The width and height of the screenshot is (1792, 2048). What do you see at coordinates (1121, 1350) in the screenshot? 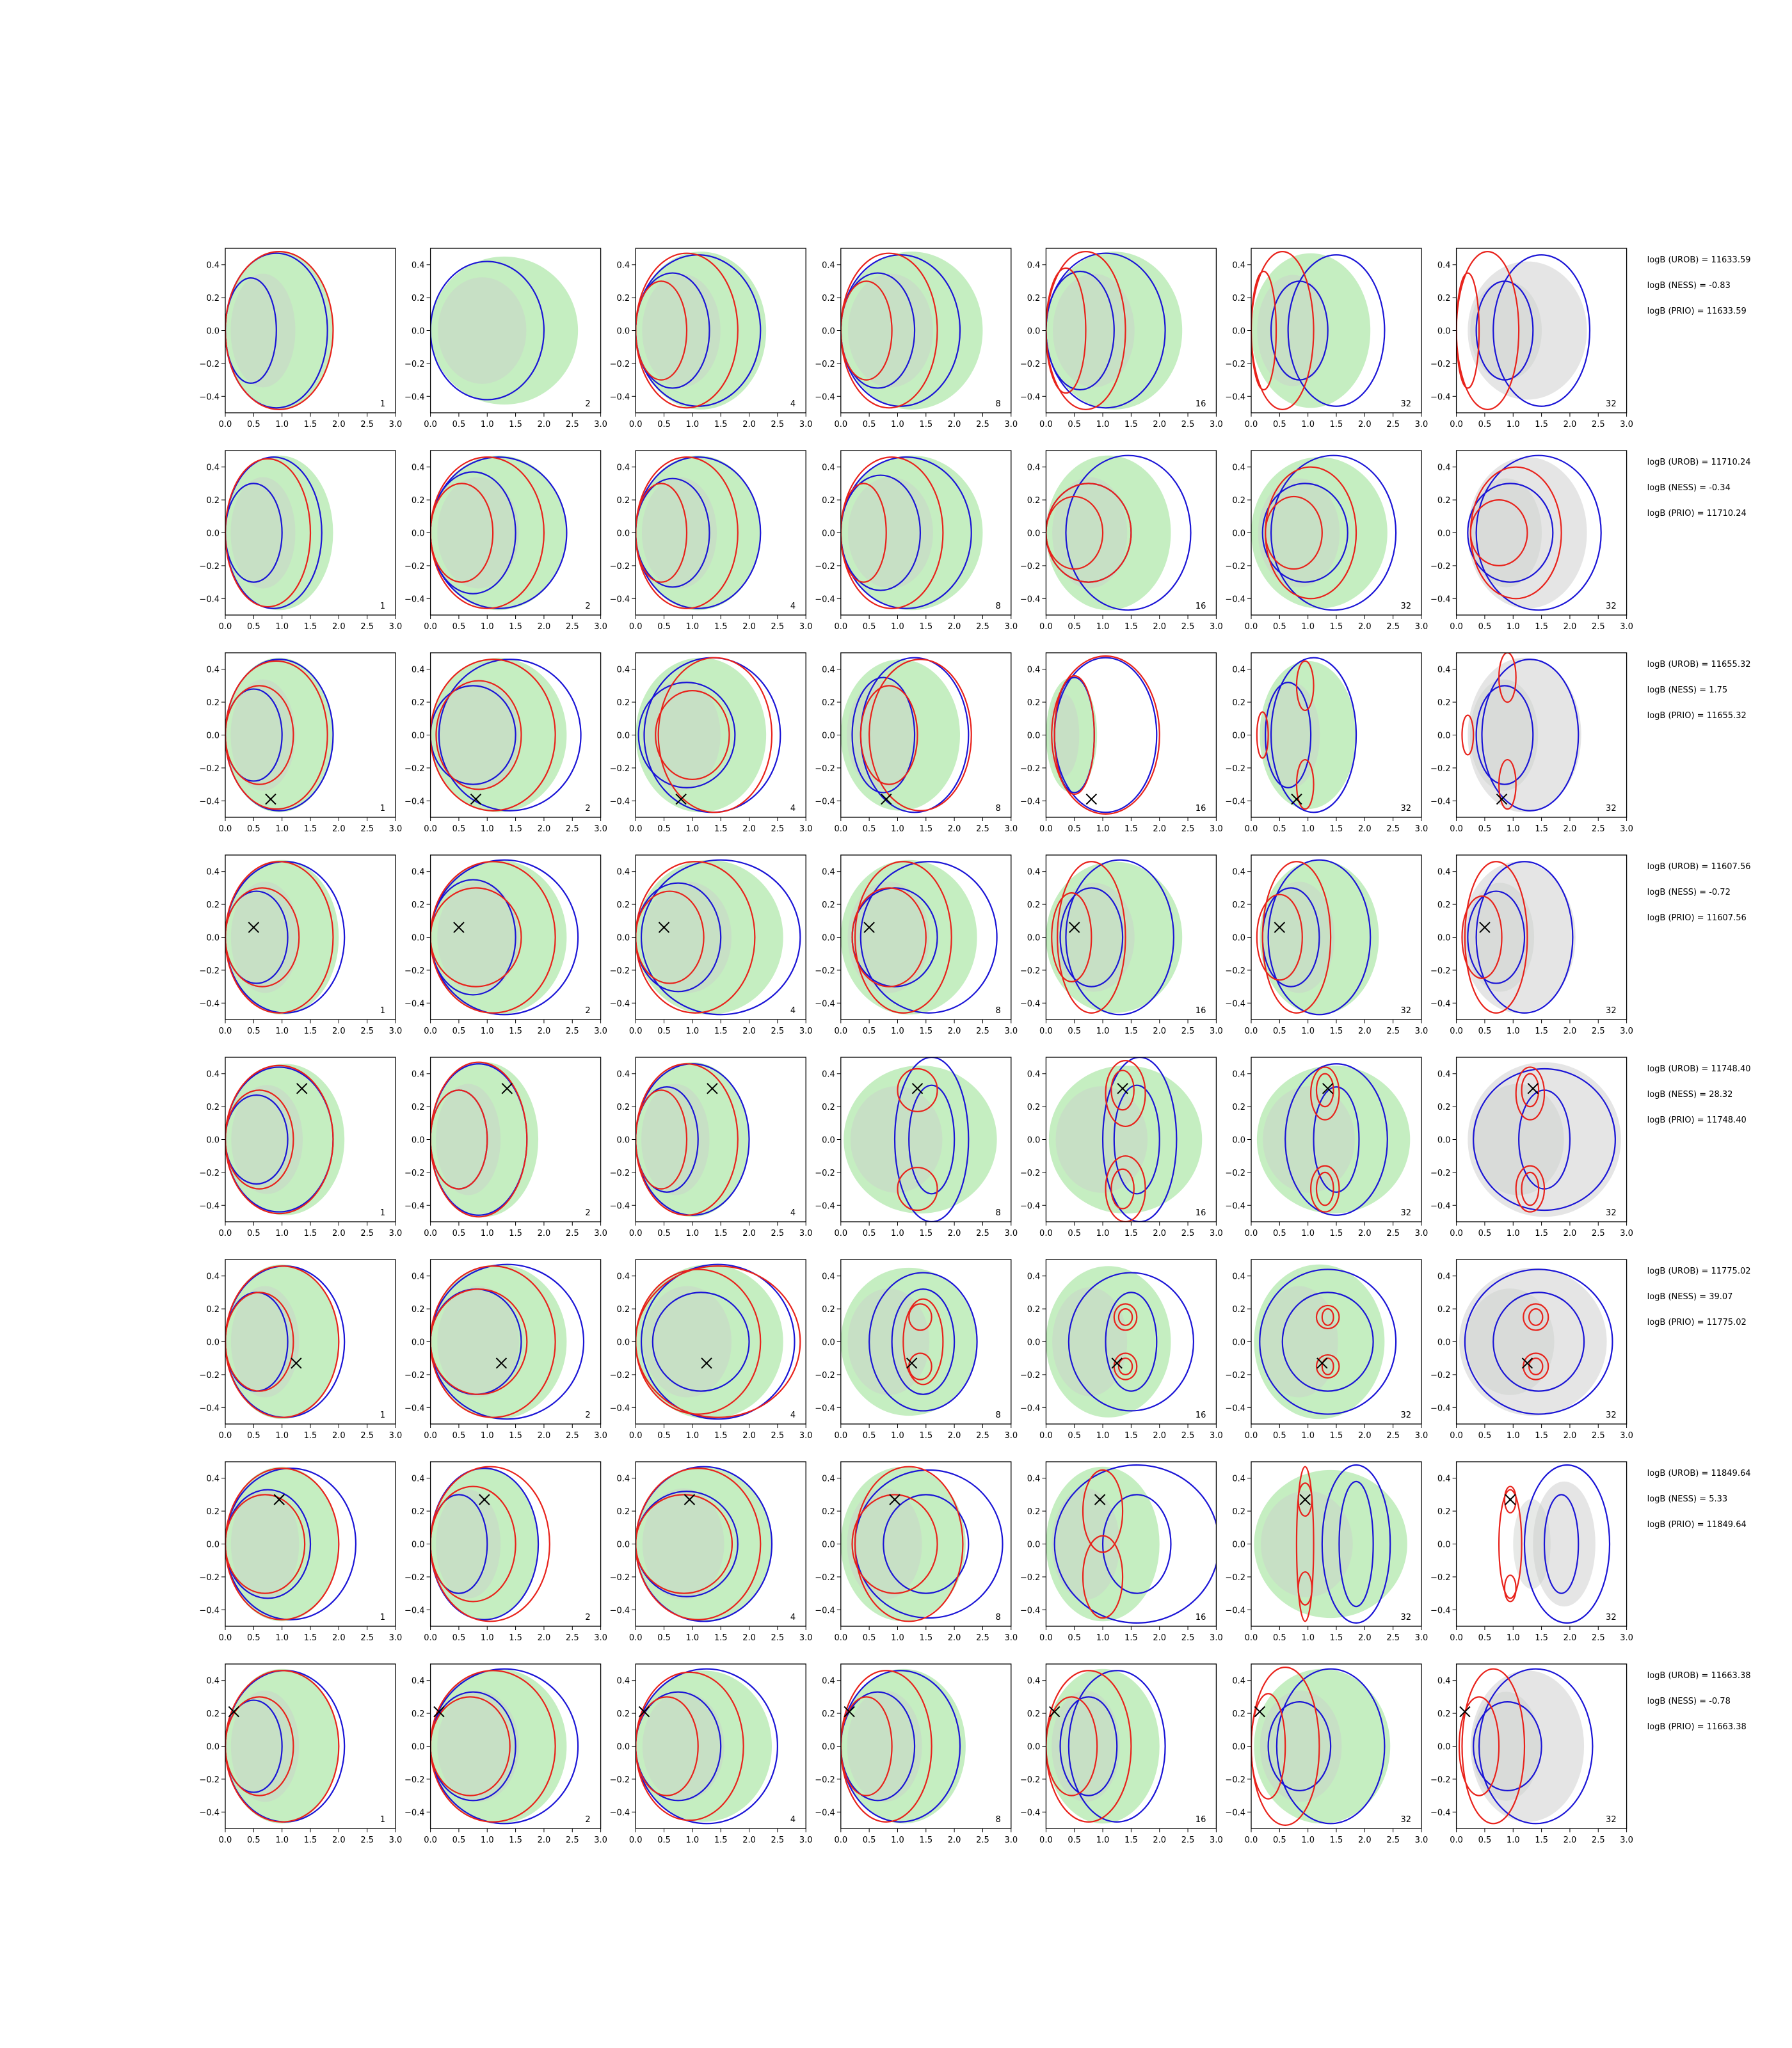
I see `subplot: 0.0 0.5 1.0 1.5 2.0 2.5 3.0 0.4 0.2 0.0 −0.2 −0.4 16` at bounding box center [1121, 1350].